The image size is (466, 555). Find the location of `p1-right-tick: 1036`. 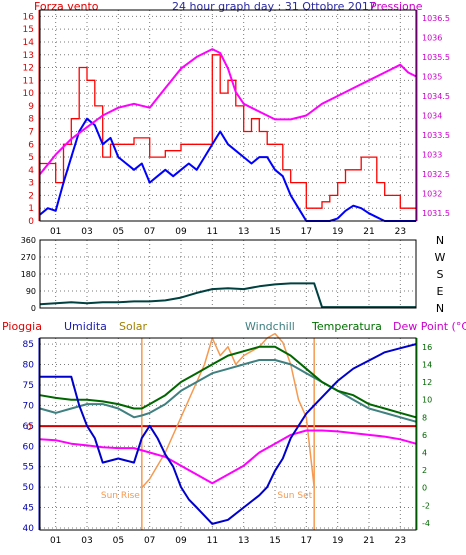

p1-right-tick: 1036 is located at coordinates (432, 37).